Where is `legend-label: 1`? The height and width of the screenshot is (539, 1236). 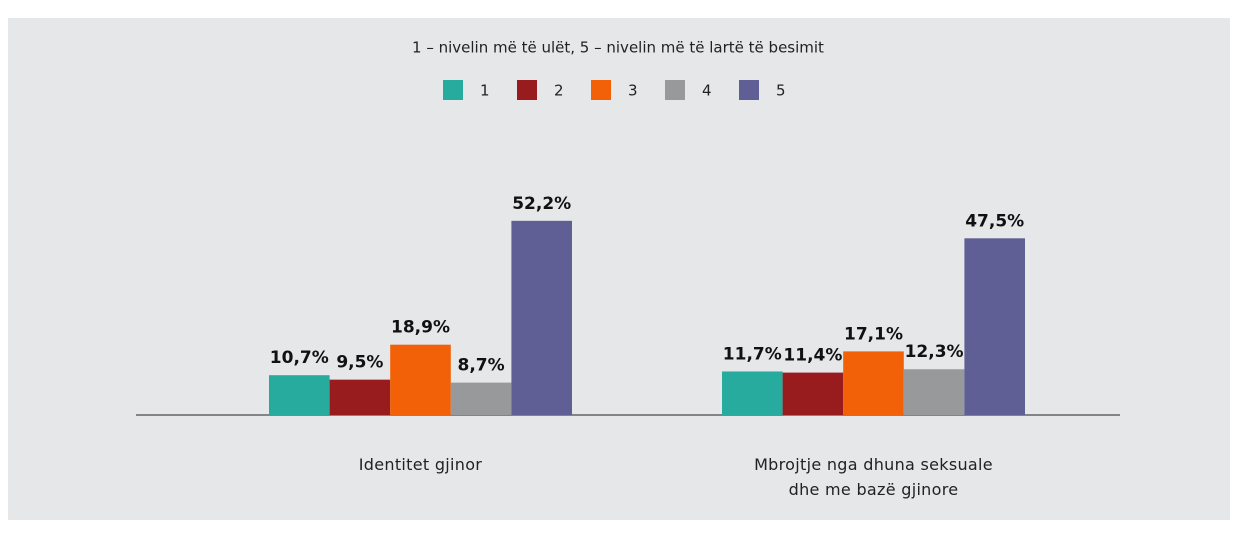 legend-label: 1 is located at coordinates (485, 91).